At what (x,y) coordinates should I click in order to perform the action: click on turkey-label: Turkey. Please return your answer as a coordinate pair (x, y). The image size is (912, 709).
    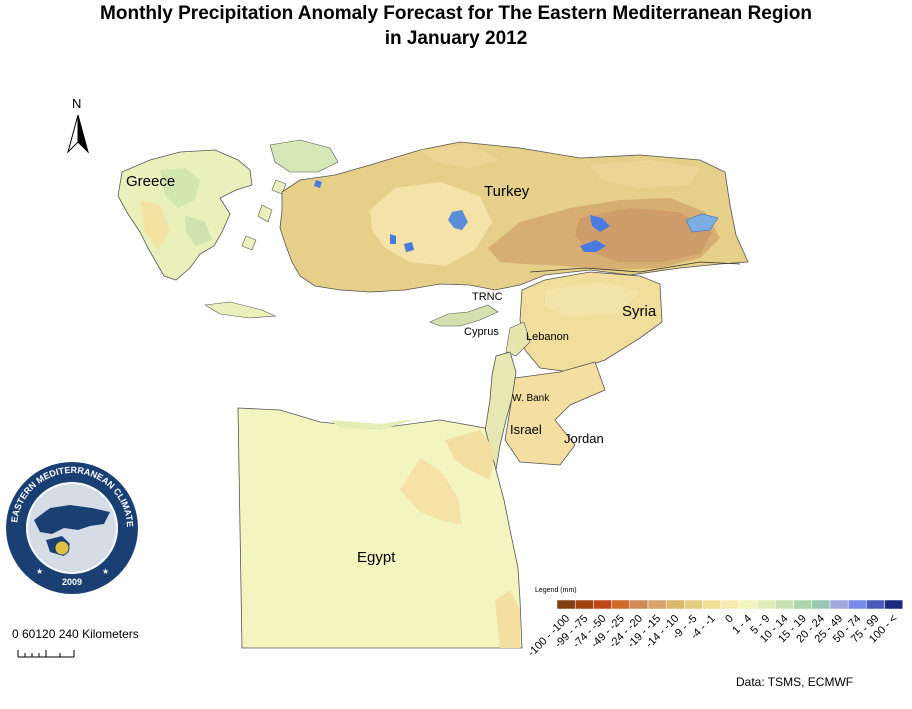
    Looking at the image, I should click on (507, 191).